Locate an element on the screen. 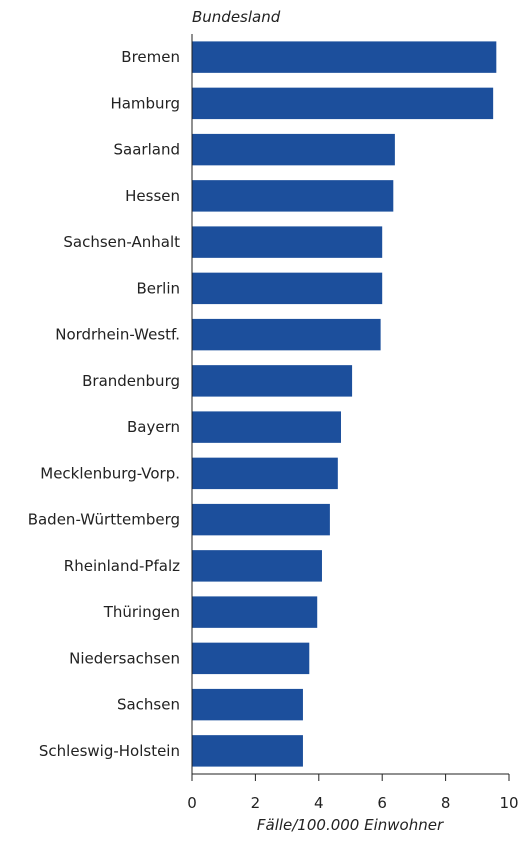 Image resolution: width=529 pixels, height=851 pixels. category-label-6: Nordrhein-Westf. is located at coordinates (117, 335).